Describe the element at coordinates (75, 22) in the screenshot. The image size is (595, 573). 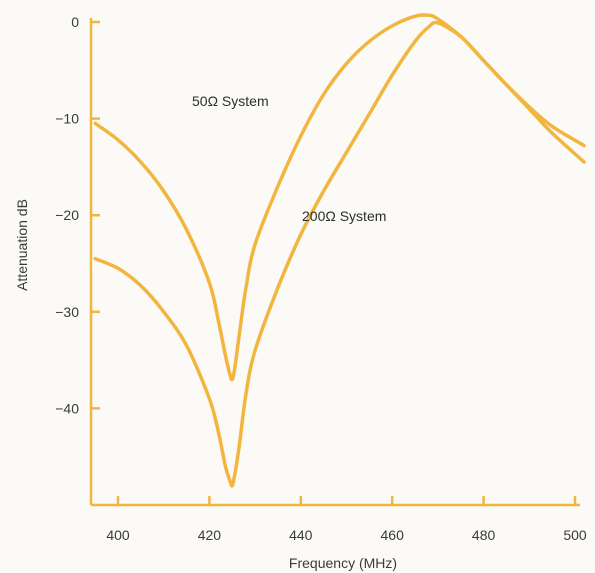
I see `y-tick-label: 0` at that location.